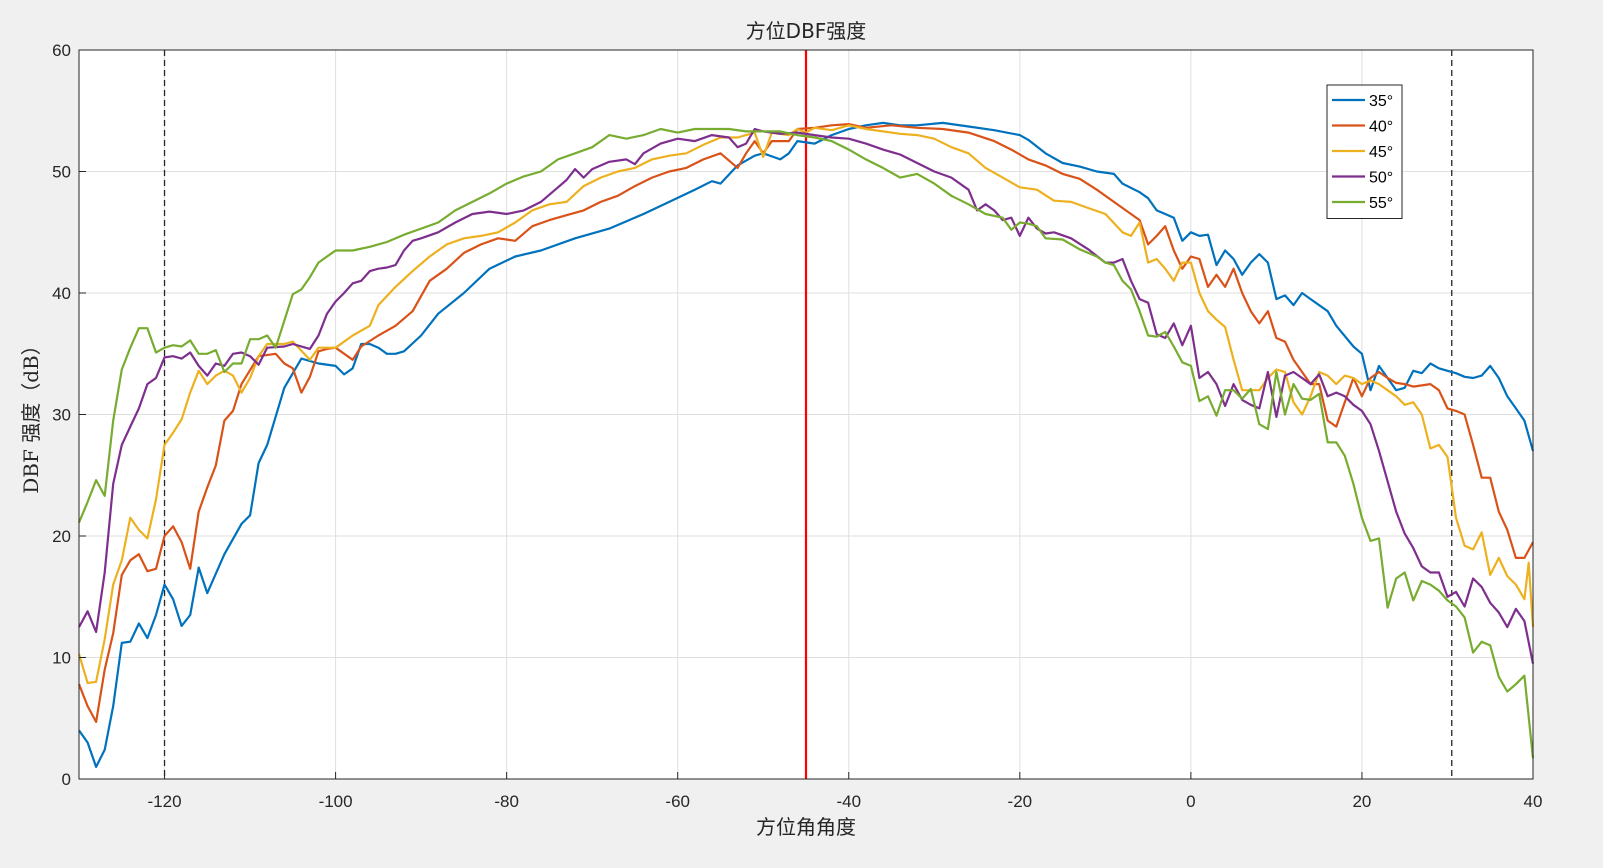 The image size is (1603, 868). What do you see at coordinates (1361, 801) in the screenshot?
I see `x-tick-label: 20` at bounding box center [1361, 801].